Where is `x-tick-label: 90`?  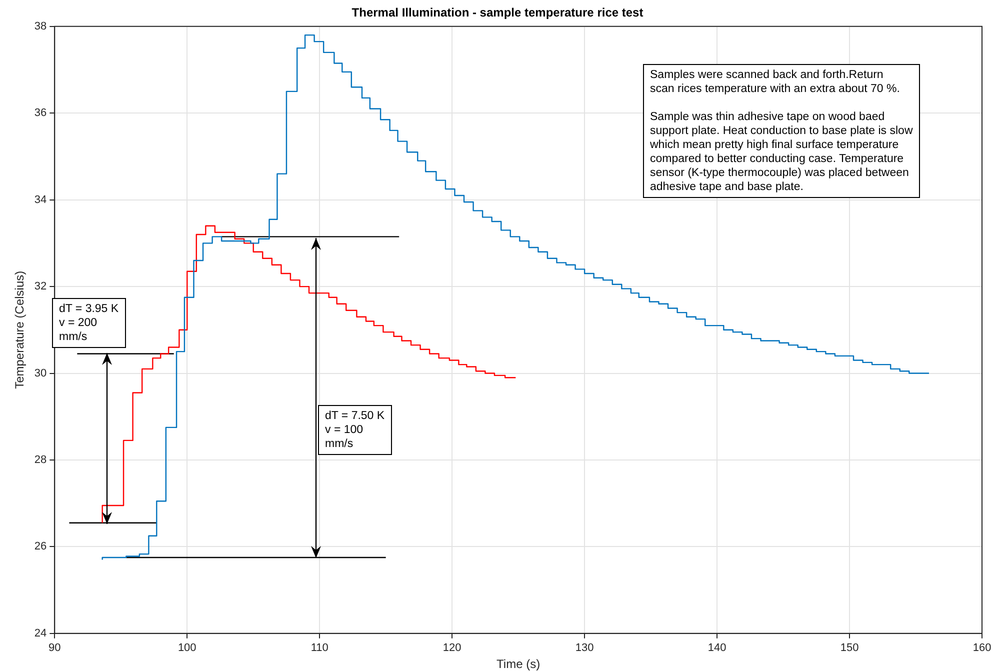 x-tick-label: 90 is located at coordinates (54, 648).